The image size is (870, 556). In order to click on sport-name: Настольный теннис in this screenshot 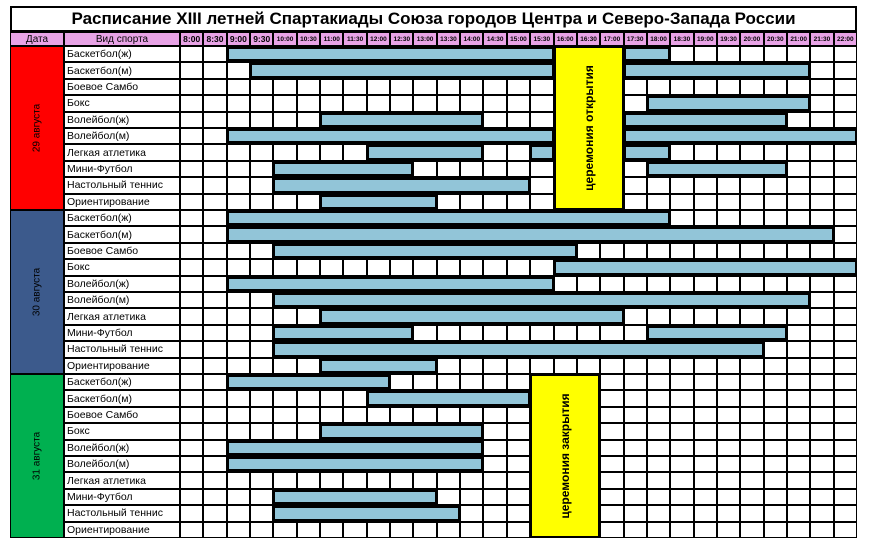, I will do `click(122, 185)`.